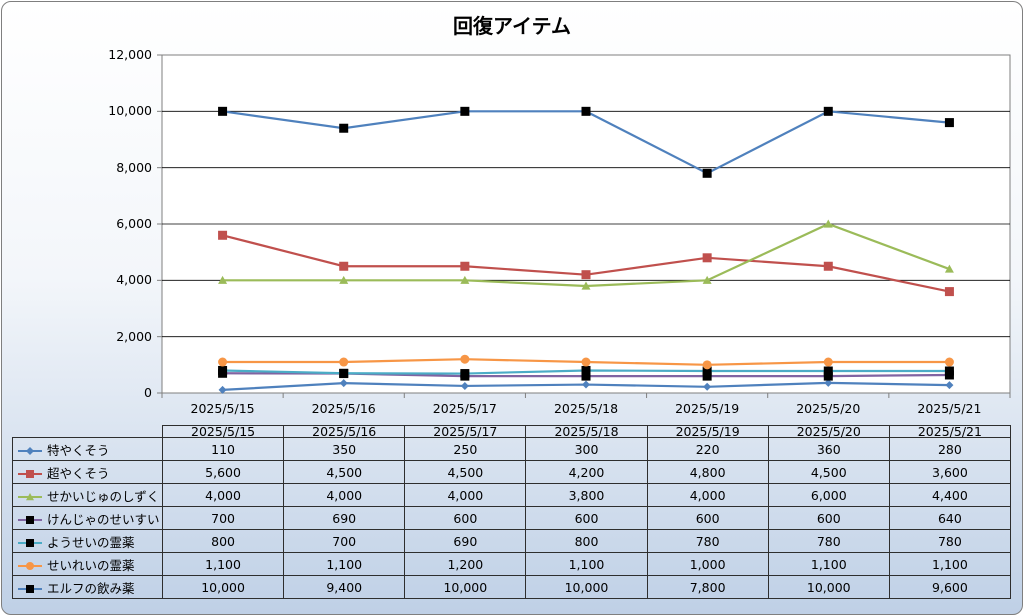 The width and height of the screenshot is (1024, 616). I want to click on y-tick-label: 12,000, so click(130, 54).